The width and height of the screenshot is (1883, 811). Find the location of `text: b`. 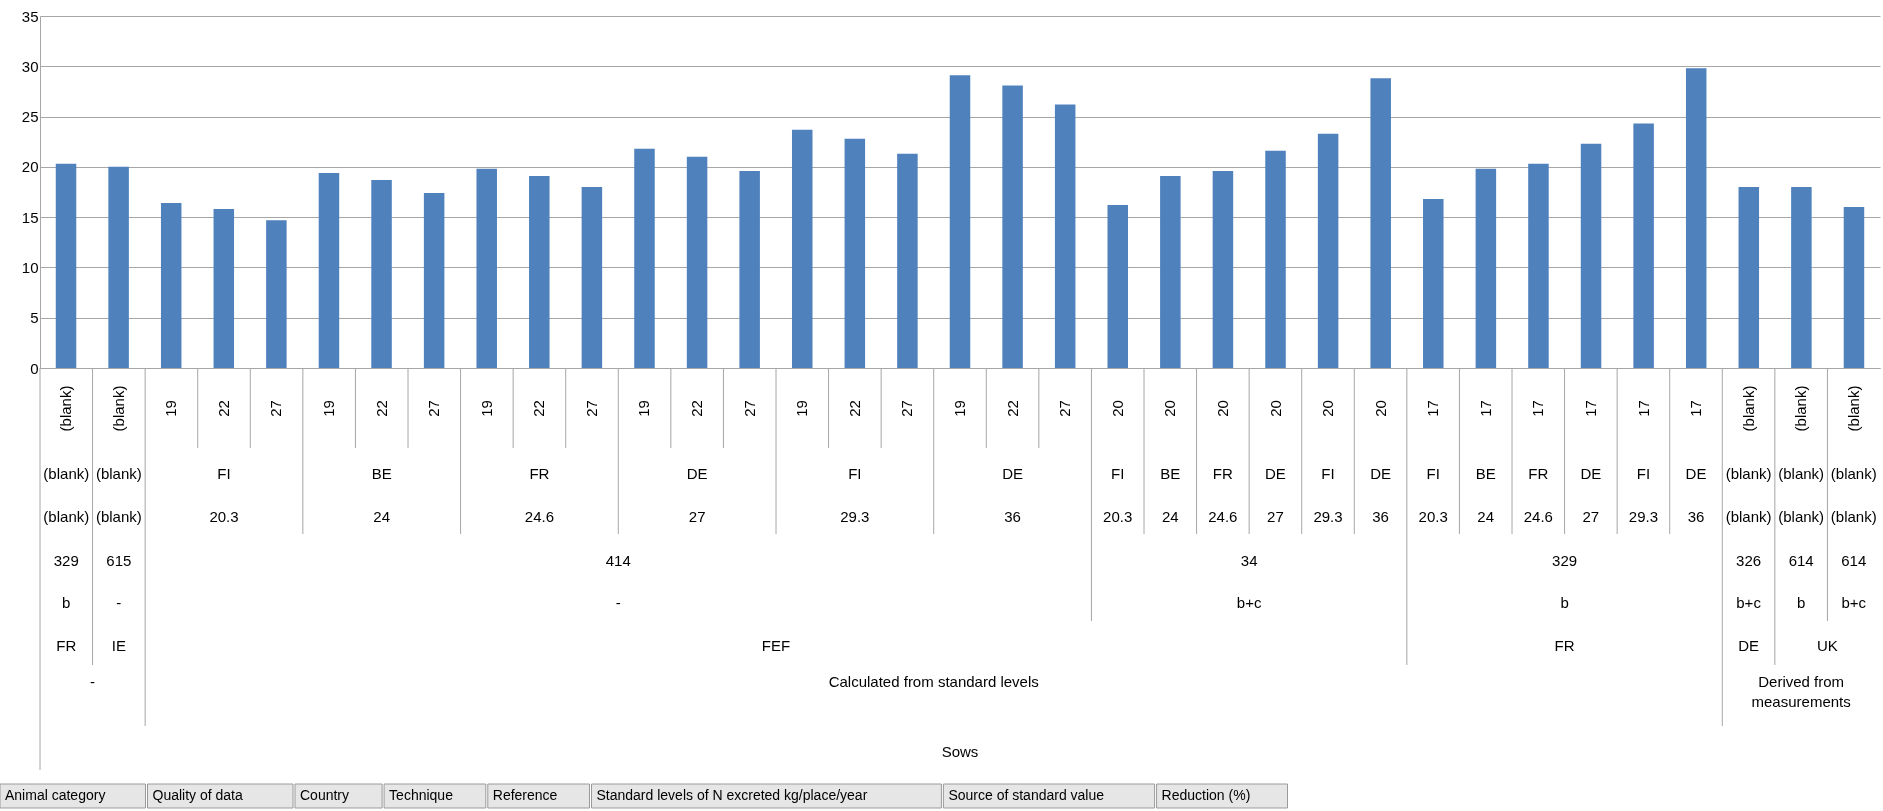

text: b is located at coordinates (66, 602).